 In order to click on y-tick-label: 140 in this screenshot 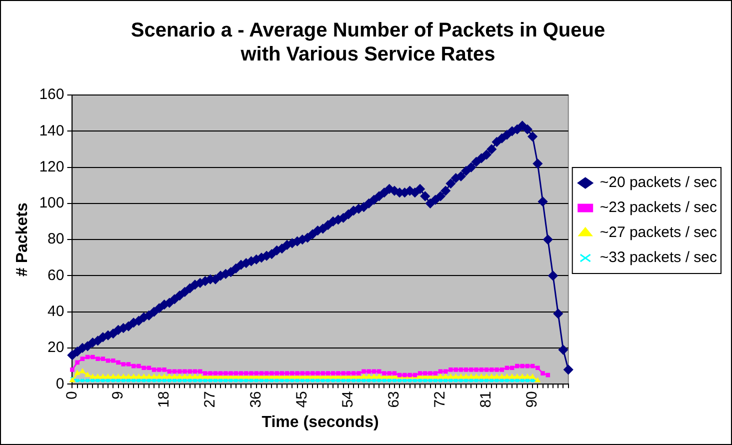, I will do `click(51, 131)`.